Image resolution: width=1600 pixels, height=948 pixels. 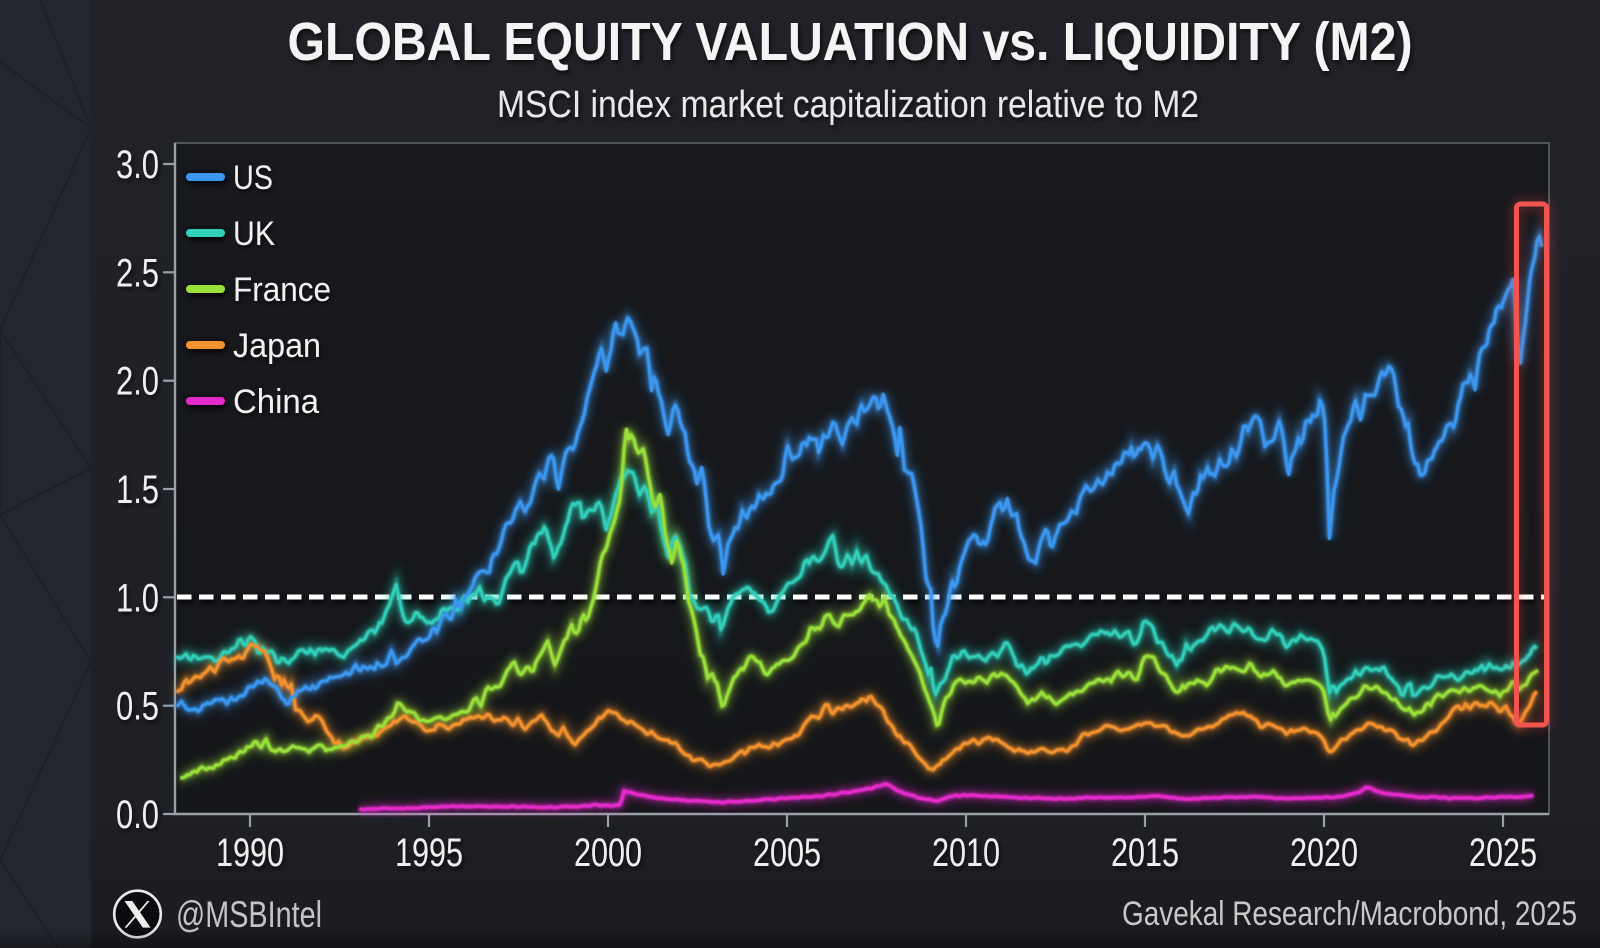 I want to click on svg-text: 2015, so click(x=1145, y=853).